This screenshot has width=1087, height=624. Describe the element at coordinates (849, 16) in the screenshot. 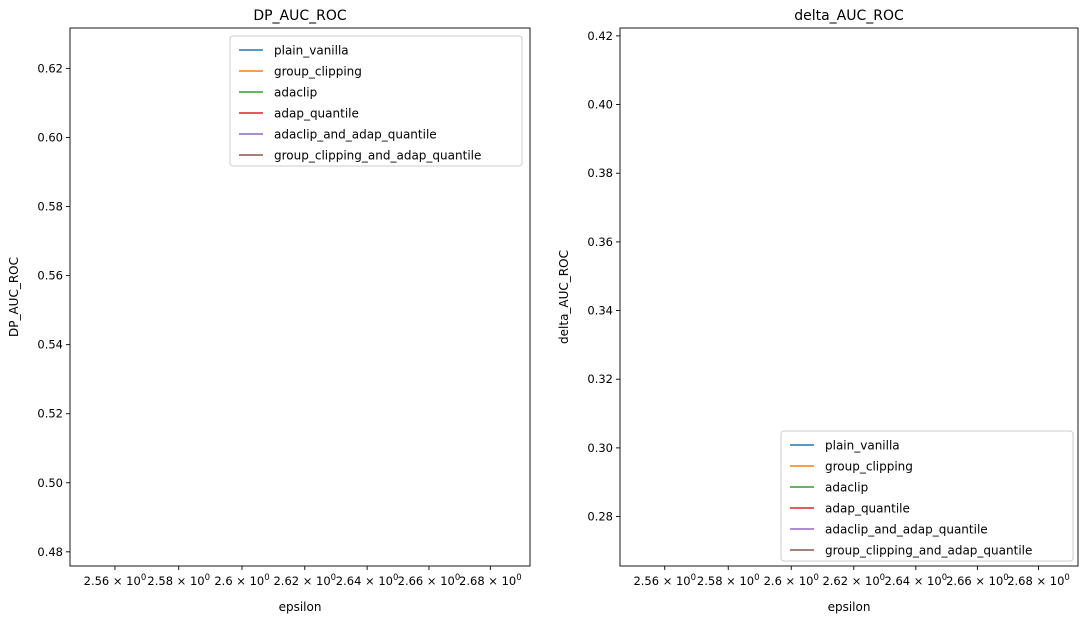

I see `chart-title: delta_AUC_ROC` at that location.